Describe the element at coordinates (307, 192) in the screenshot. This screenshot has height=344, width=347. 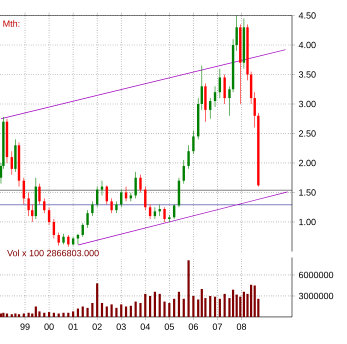
I see `y-tick-label: 1.50` at that location.